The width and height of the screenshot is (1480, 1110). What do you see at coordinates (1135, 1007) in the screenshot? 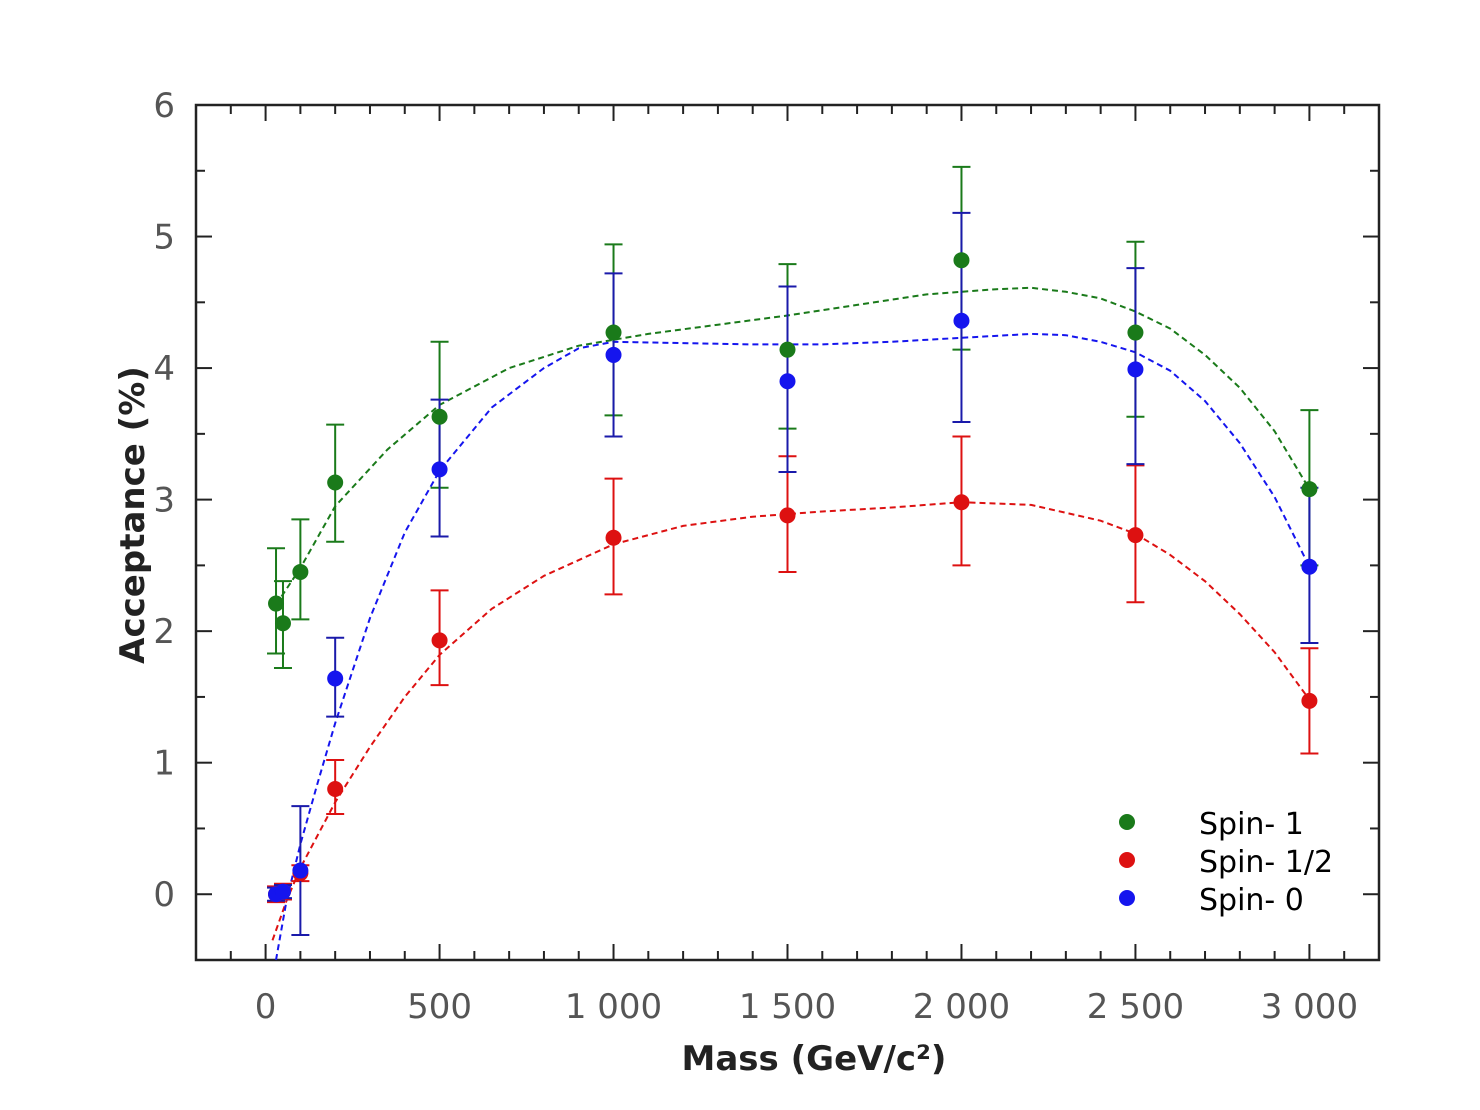
I see `x-tick-label: 2 500` at bounding box center [1135, 1007].